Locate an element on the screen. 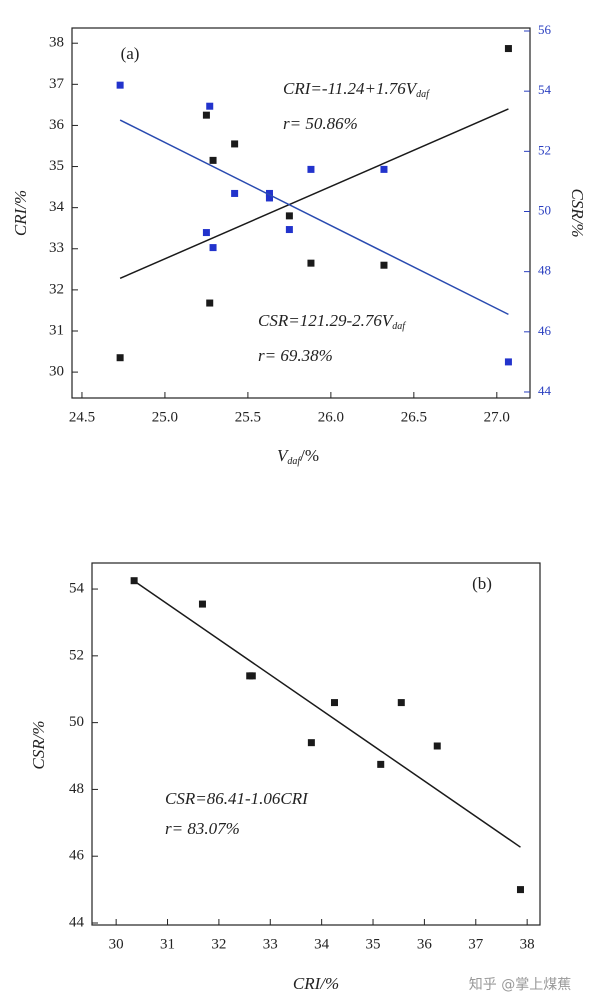 The height and width of the screenshot is (1008, 594). x-axis-label-main: V is located at coordinates (283, 455).